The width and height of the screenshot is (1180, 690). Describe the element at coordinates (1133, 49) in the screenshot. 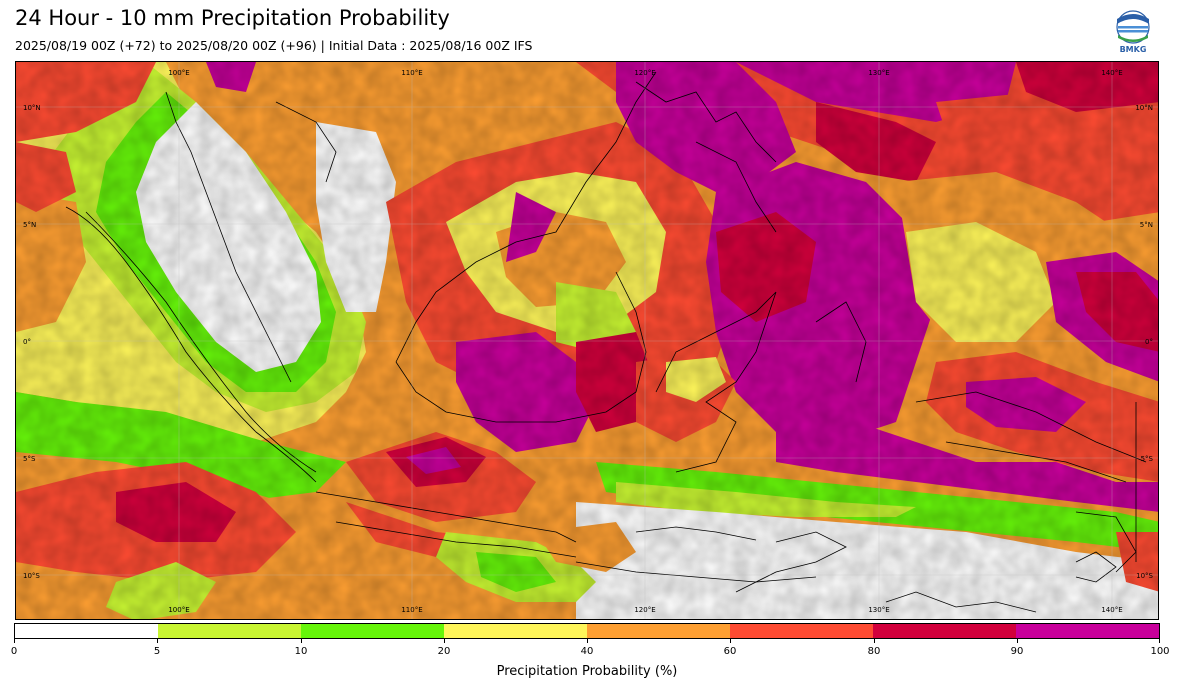

I see `svg-text: BMKG` at that location.